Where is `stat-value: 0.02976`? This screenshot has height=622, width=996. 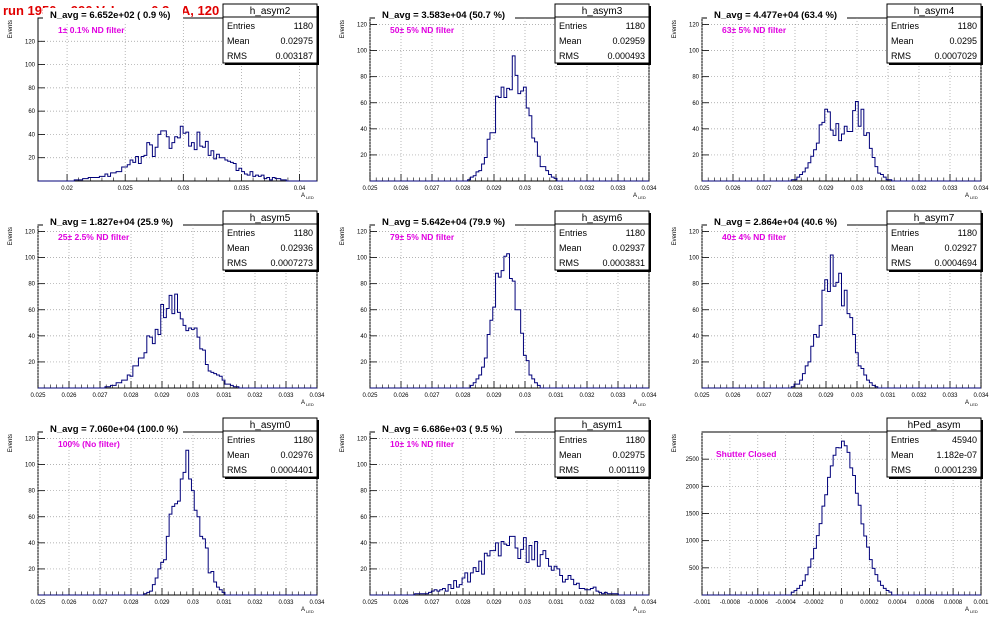 stat-value: 0.02976 is located at coordinates (296, 455).